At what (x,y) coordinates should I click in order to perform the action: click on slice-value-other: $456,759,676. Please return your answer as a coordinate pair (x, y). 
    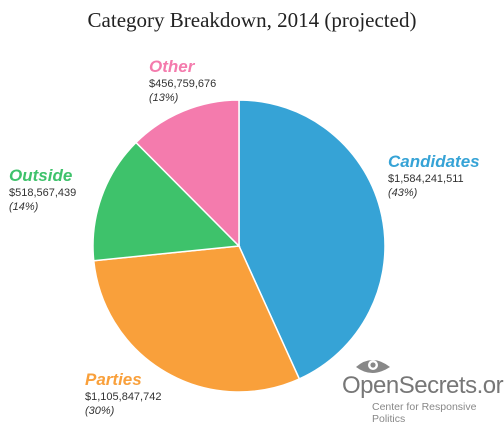
    Looking at the image, I should click on (183, 84).